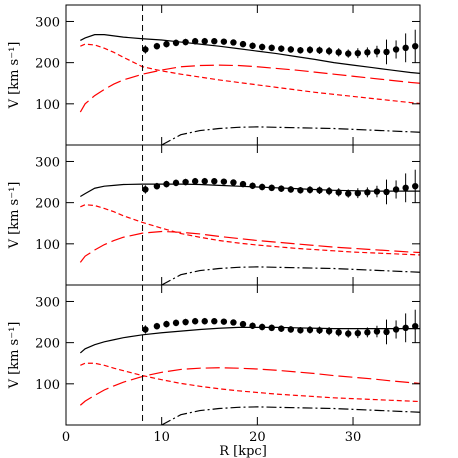 The image size is (458, 458). What do you see at coordinates (243, 451) in the screenshot?
I see `x-axis-label: R [kpc]` at bounding box center [243, 451].